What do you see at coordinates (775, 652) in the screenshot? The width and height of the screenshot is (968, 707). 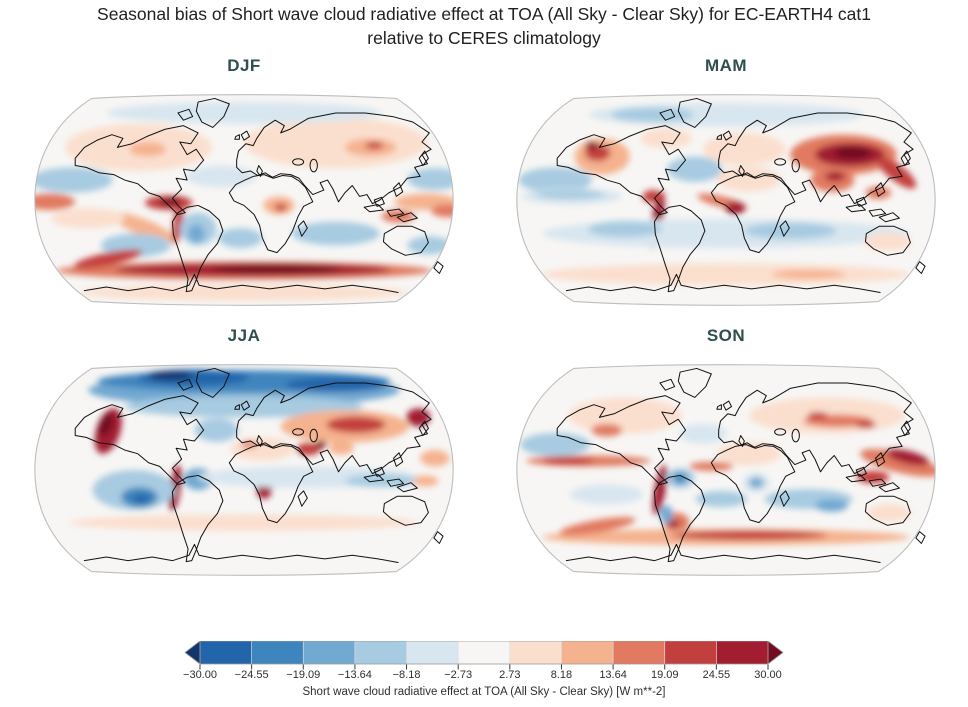 I see `colorbar-over-arrow` at bounding box center [775, 652].